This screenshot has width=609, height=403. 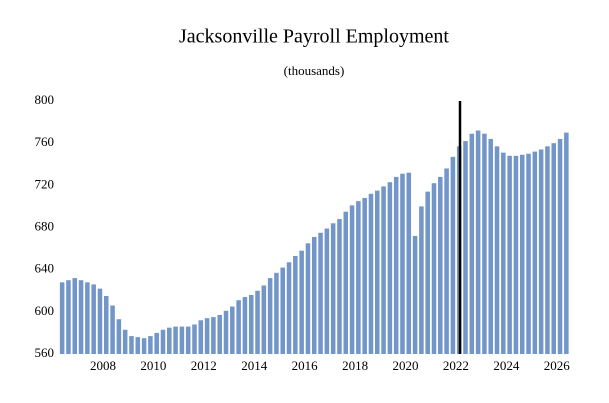 What do you see at coordinates (153, 365) in the screenshot?
I see `x-tick-label: 2010` at bounding box center [153, 365].